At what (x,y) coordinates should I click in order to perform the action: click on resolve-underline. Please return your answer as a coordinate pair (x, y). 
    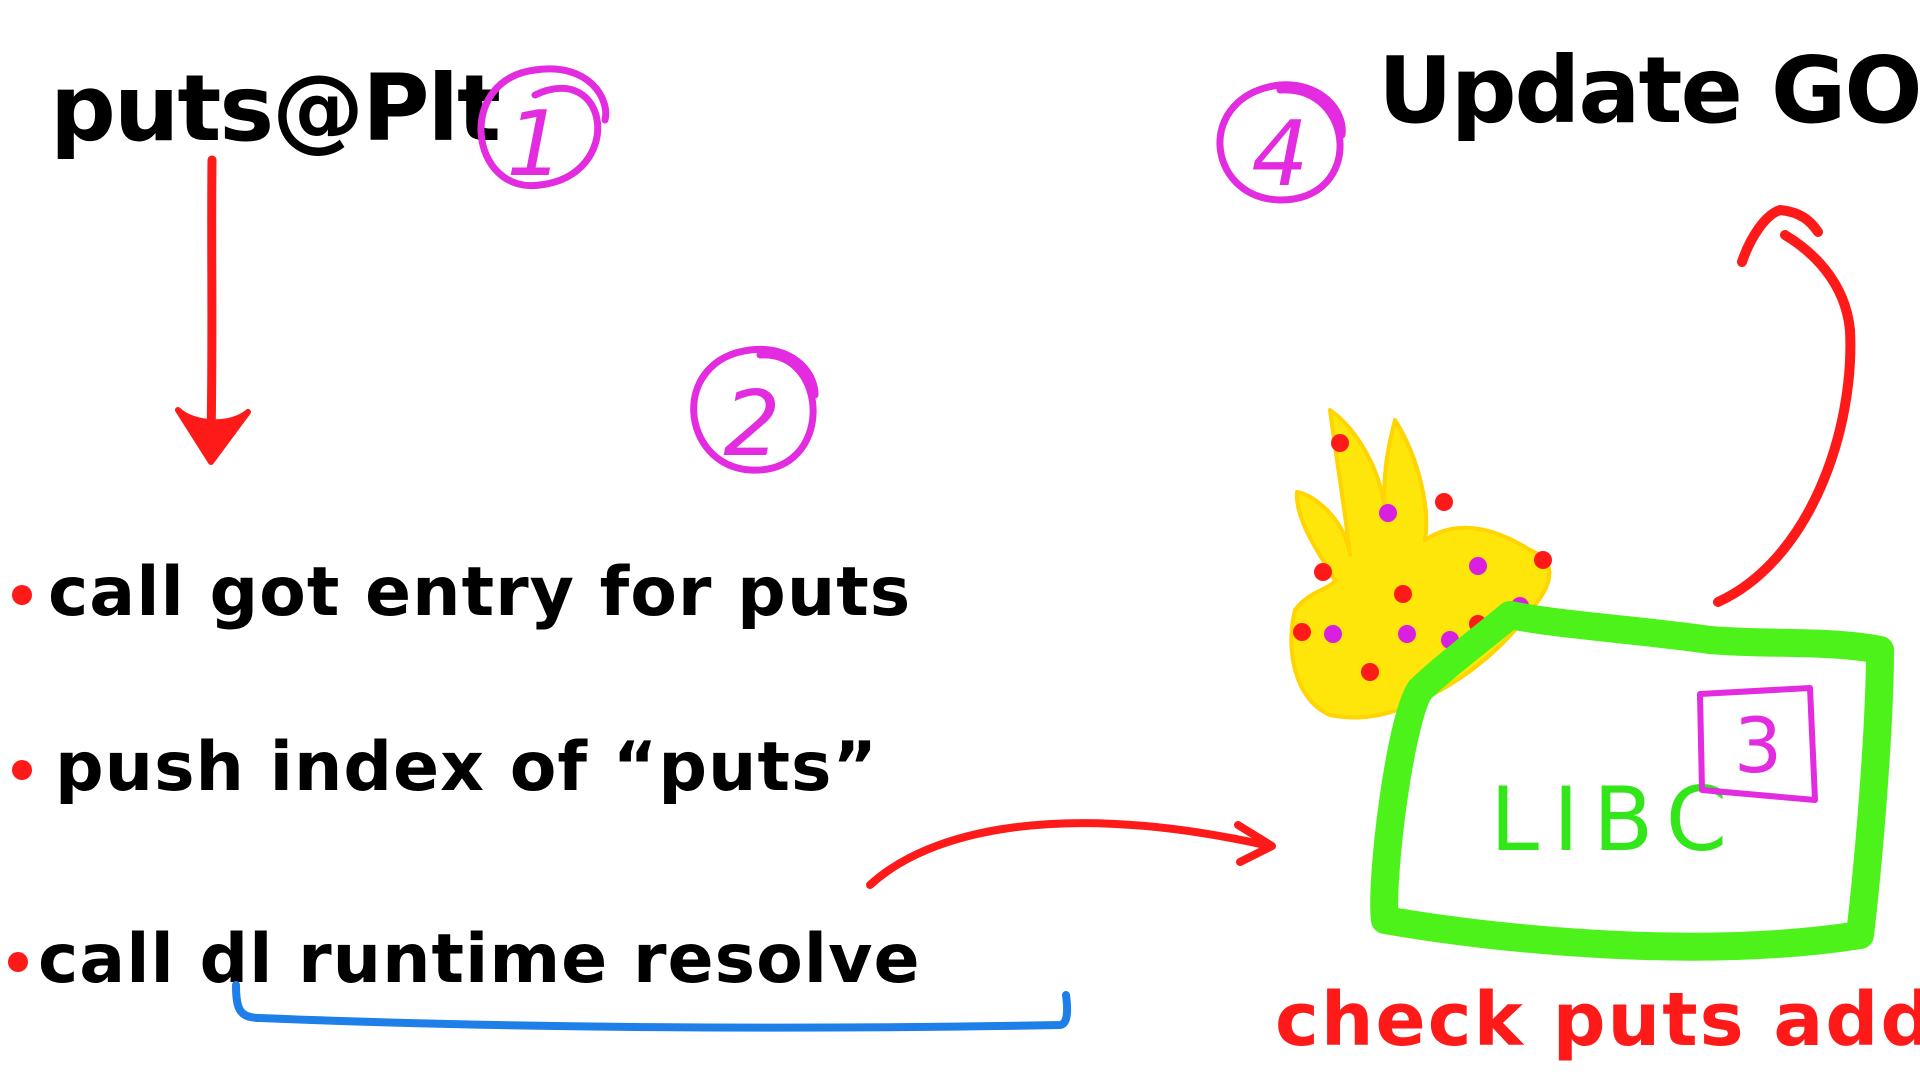
    Looking at the image, I should click on (652, 1006).